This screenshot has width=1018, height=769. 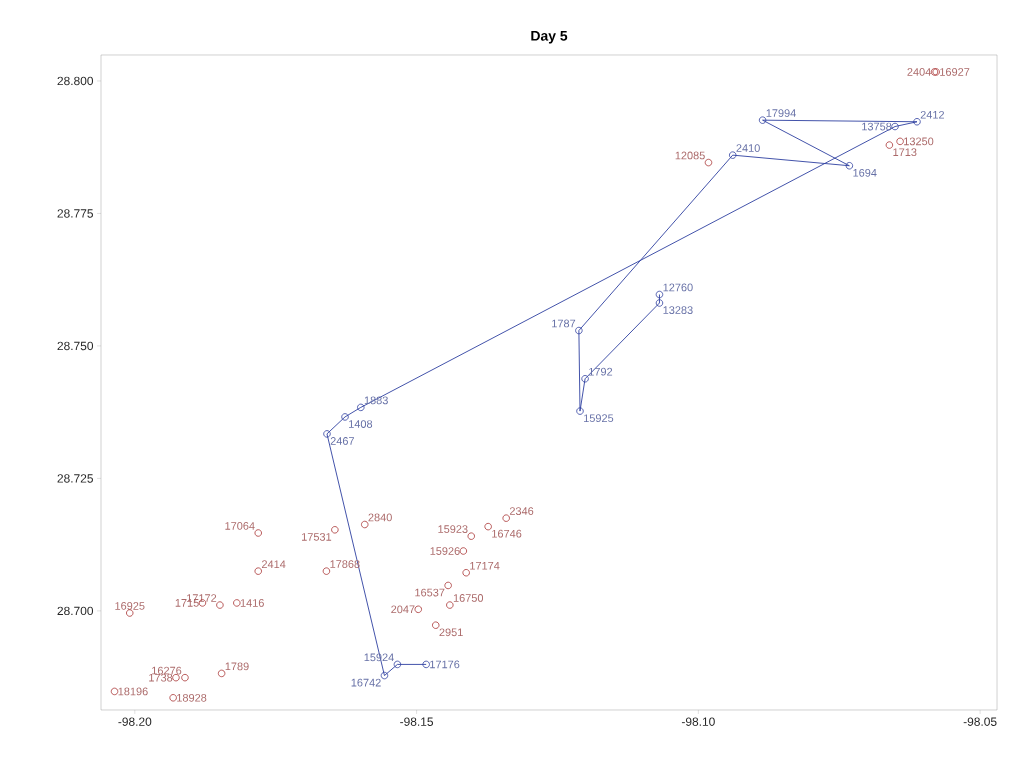 I want to click on y-tick-label: 28.750, so click(x=75, y=346).